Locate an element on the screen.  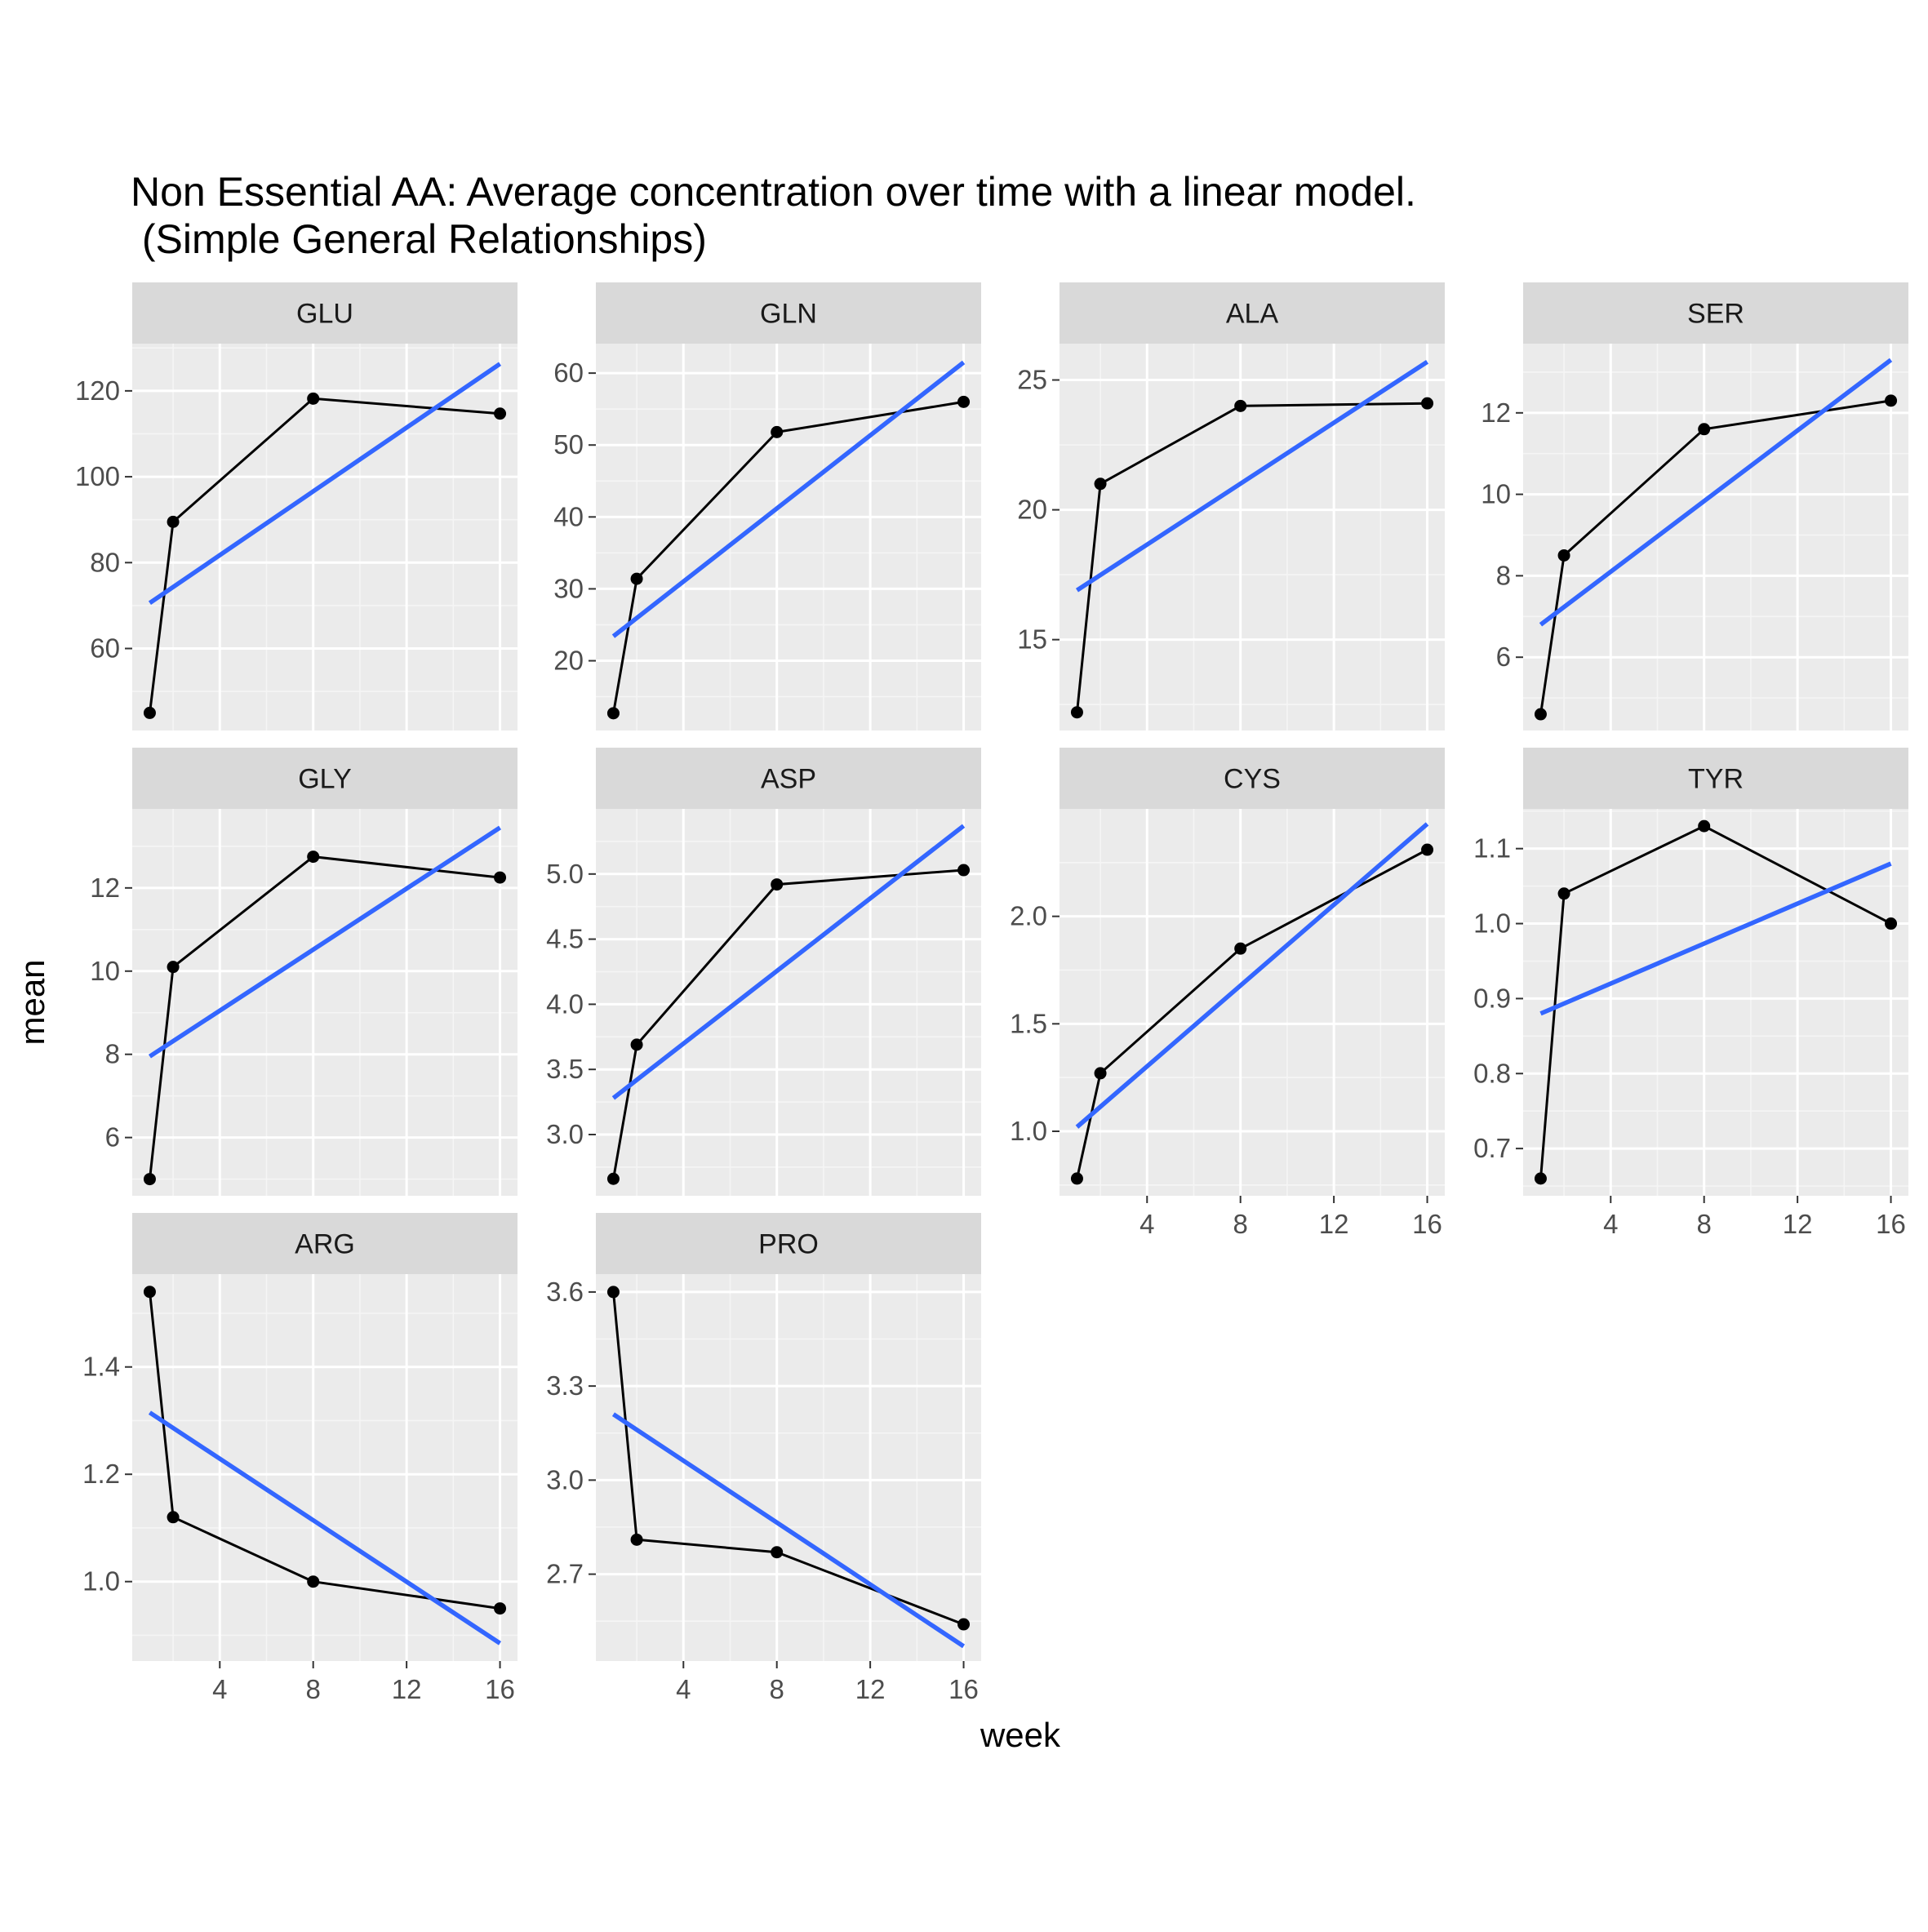
y-tick-label: 120 is located at coordinates (97, 390).